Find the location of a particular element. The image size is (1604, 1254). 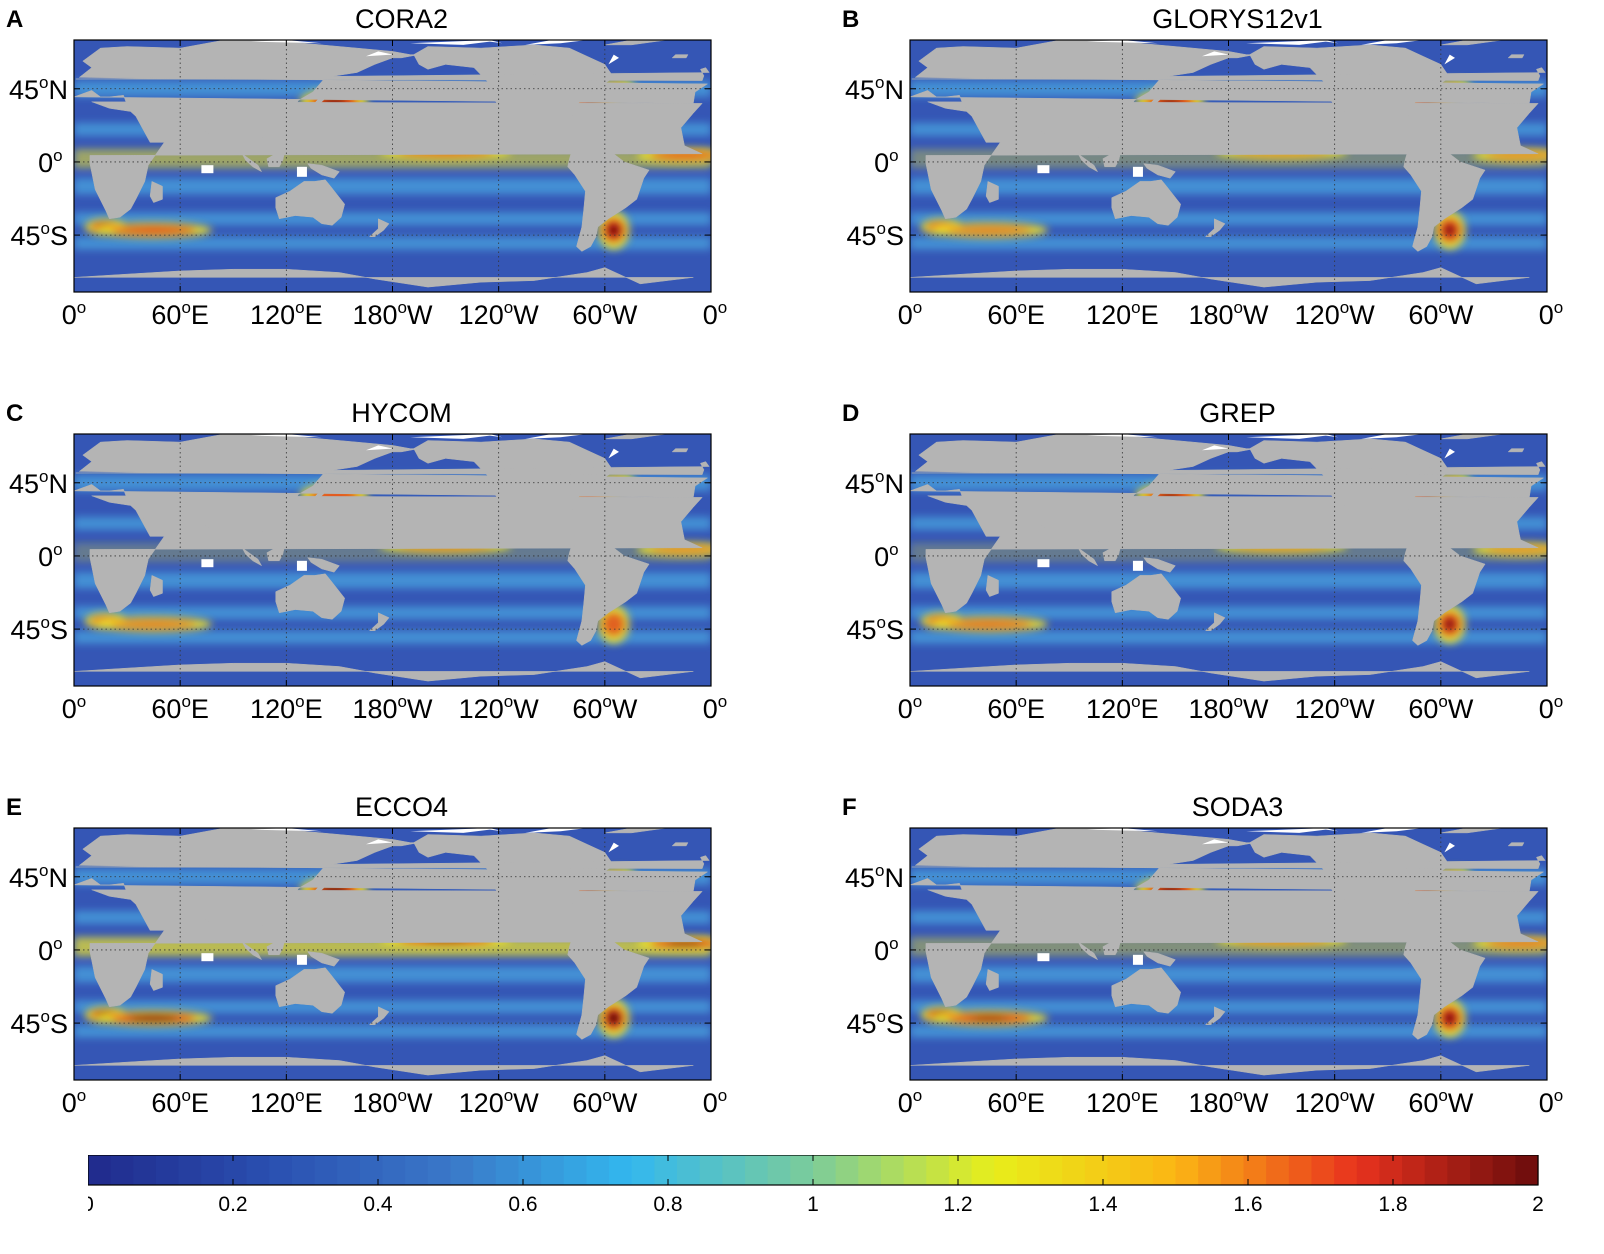

lat-tick-label: 45oN is located at coordinates (38, 89).